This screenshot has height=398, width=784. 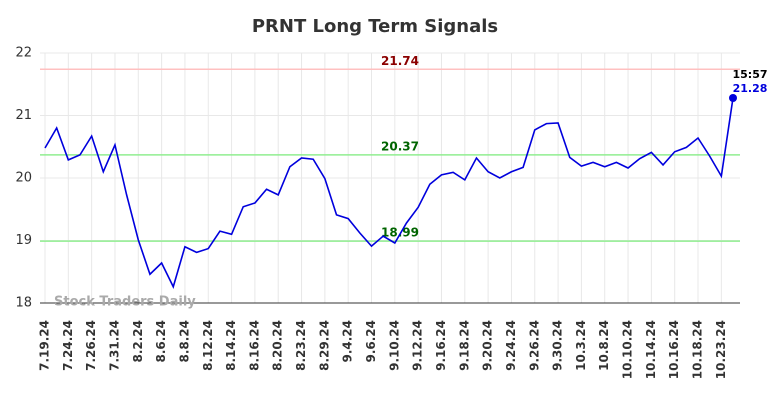 What do you see at coordinates (23, 240) in the screenshot?
I see `y-tick-label: 19` at bounding box center [23, 240].